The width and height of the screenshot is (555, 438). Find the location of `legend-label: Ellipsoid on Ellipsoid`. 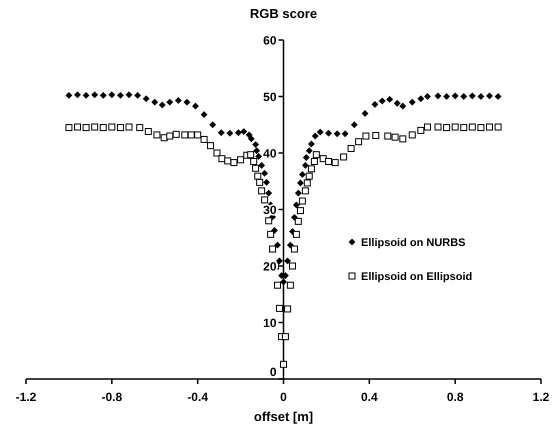

legend-label: Ellipsoid on Ellipsoid is located at coordinates (416, 277).